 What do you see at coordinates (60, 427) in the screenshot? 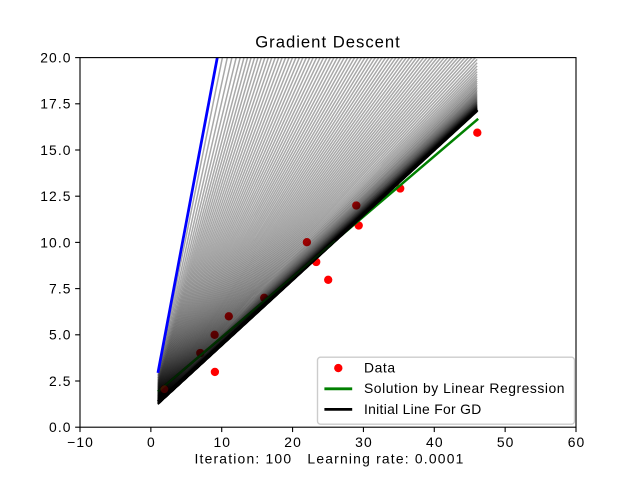
I see `svg-text: 0.0` at bounding box center [60, 427].